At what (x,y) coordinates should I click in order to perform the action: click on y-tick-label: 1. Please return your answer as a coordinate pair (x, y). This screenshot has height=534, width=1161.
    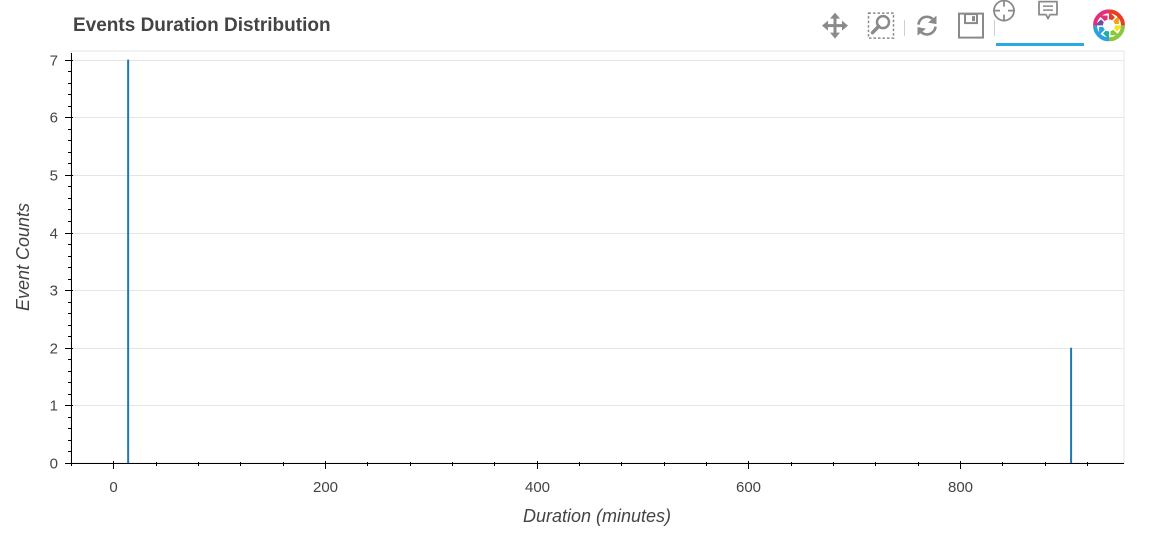
    Looking at the image, I should click on (54, 406).